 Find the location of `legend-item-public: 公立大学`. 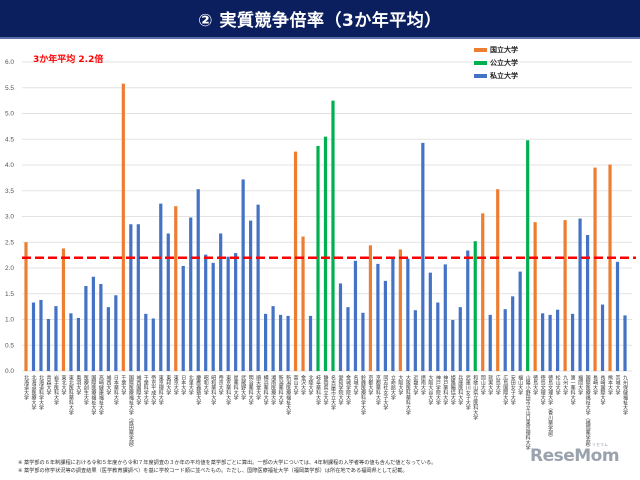

legend-item-public: 公立大学 is located at coordinates (496, 62).